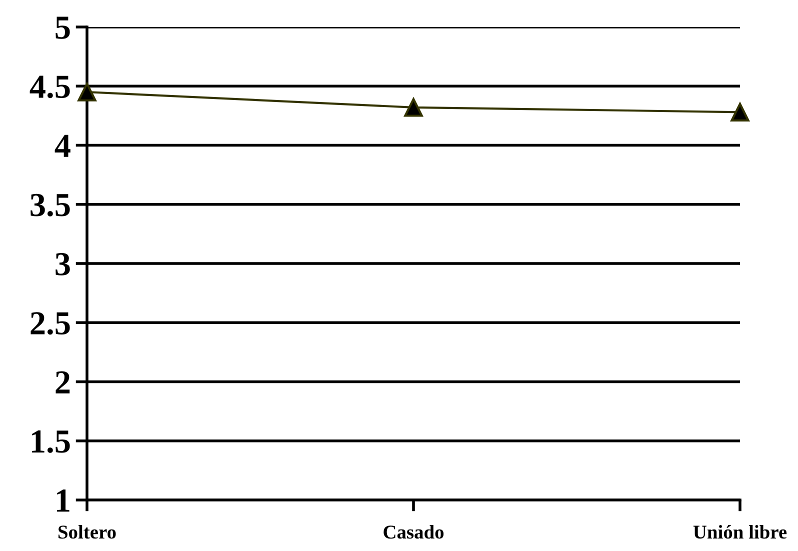  What do you see at coordinates (50, 205) in the screenshot?
I see `y-tick-label: 3.5` at bounding box center [50, 205].